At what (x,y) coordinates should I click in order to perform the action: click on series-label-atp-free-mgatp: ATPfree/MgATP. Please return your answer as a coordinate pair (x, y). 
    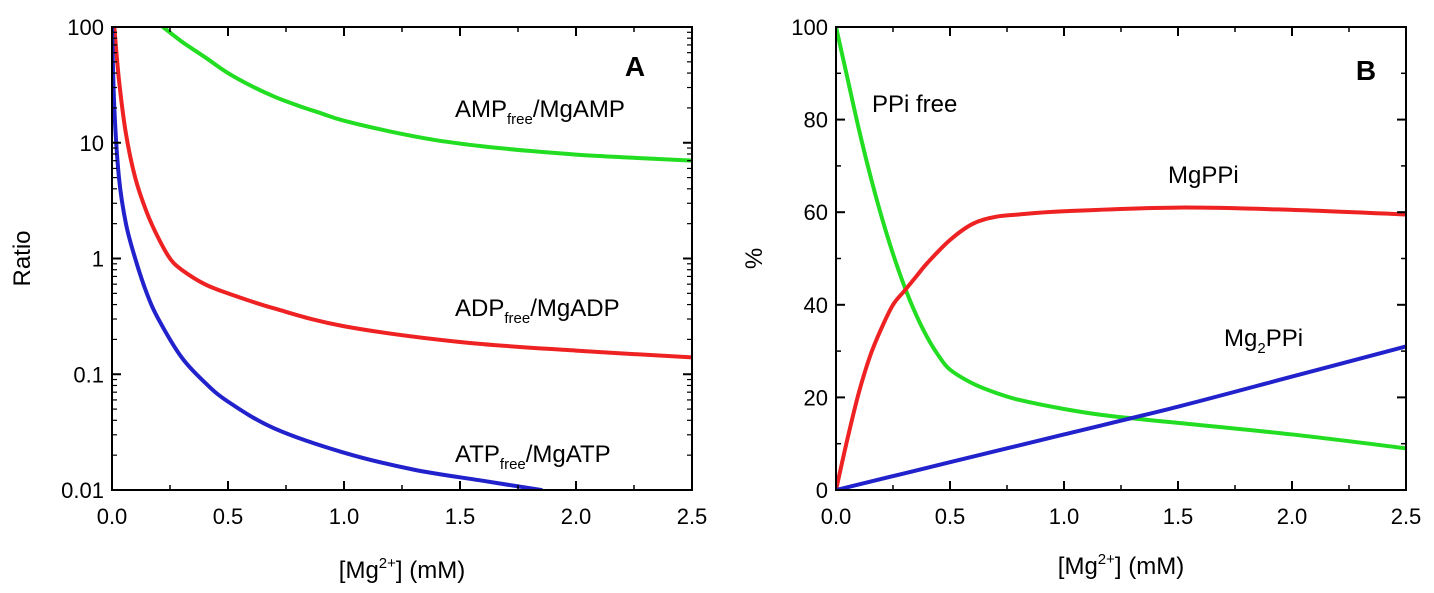
    Looking at the image, I should click on (533, 457).